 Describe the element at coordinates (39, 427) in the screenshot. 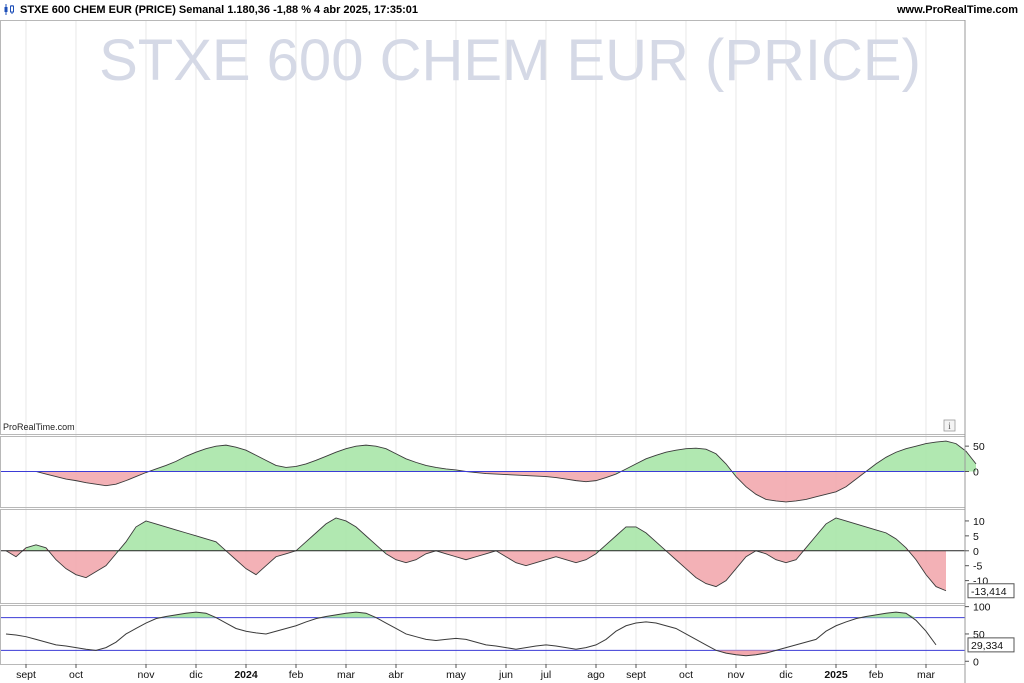

I see `credit-label: ProRealTime.com` at that location.